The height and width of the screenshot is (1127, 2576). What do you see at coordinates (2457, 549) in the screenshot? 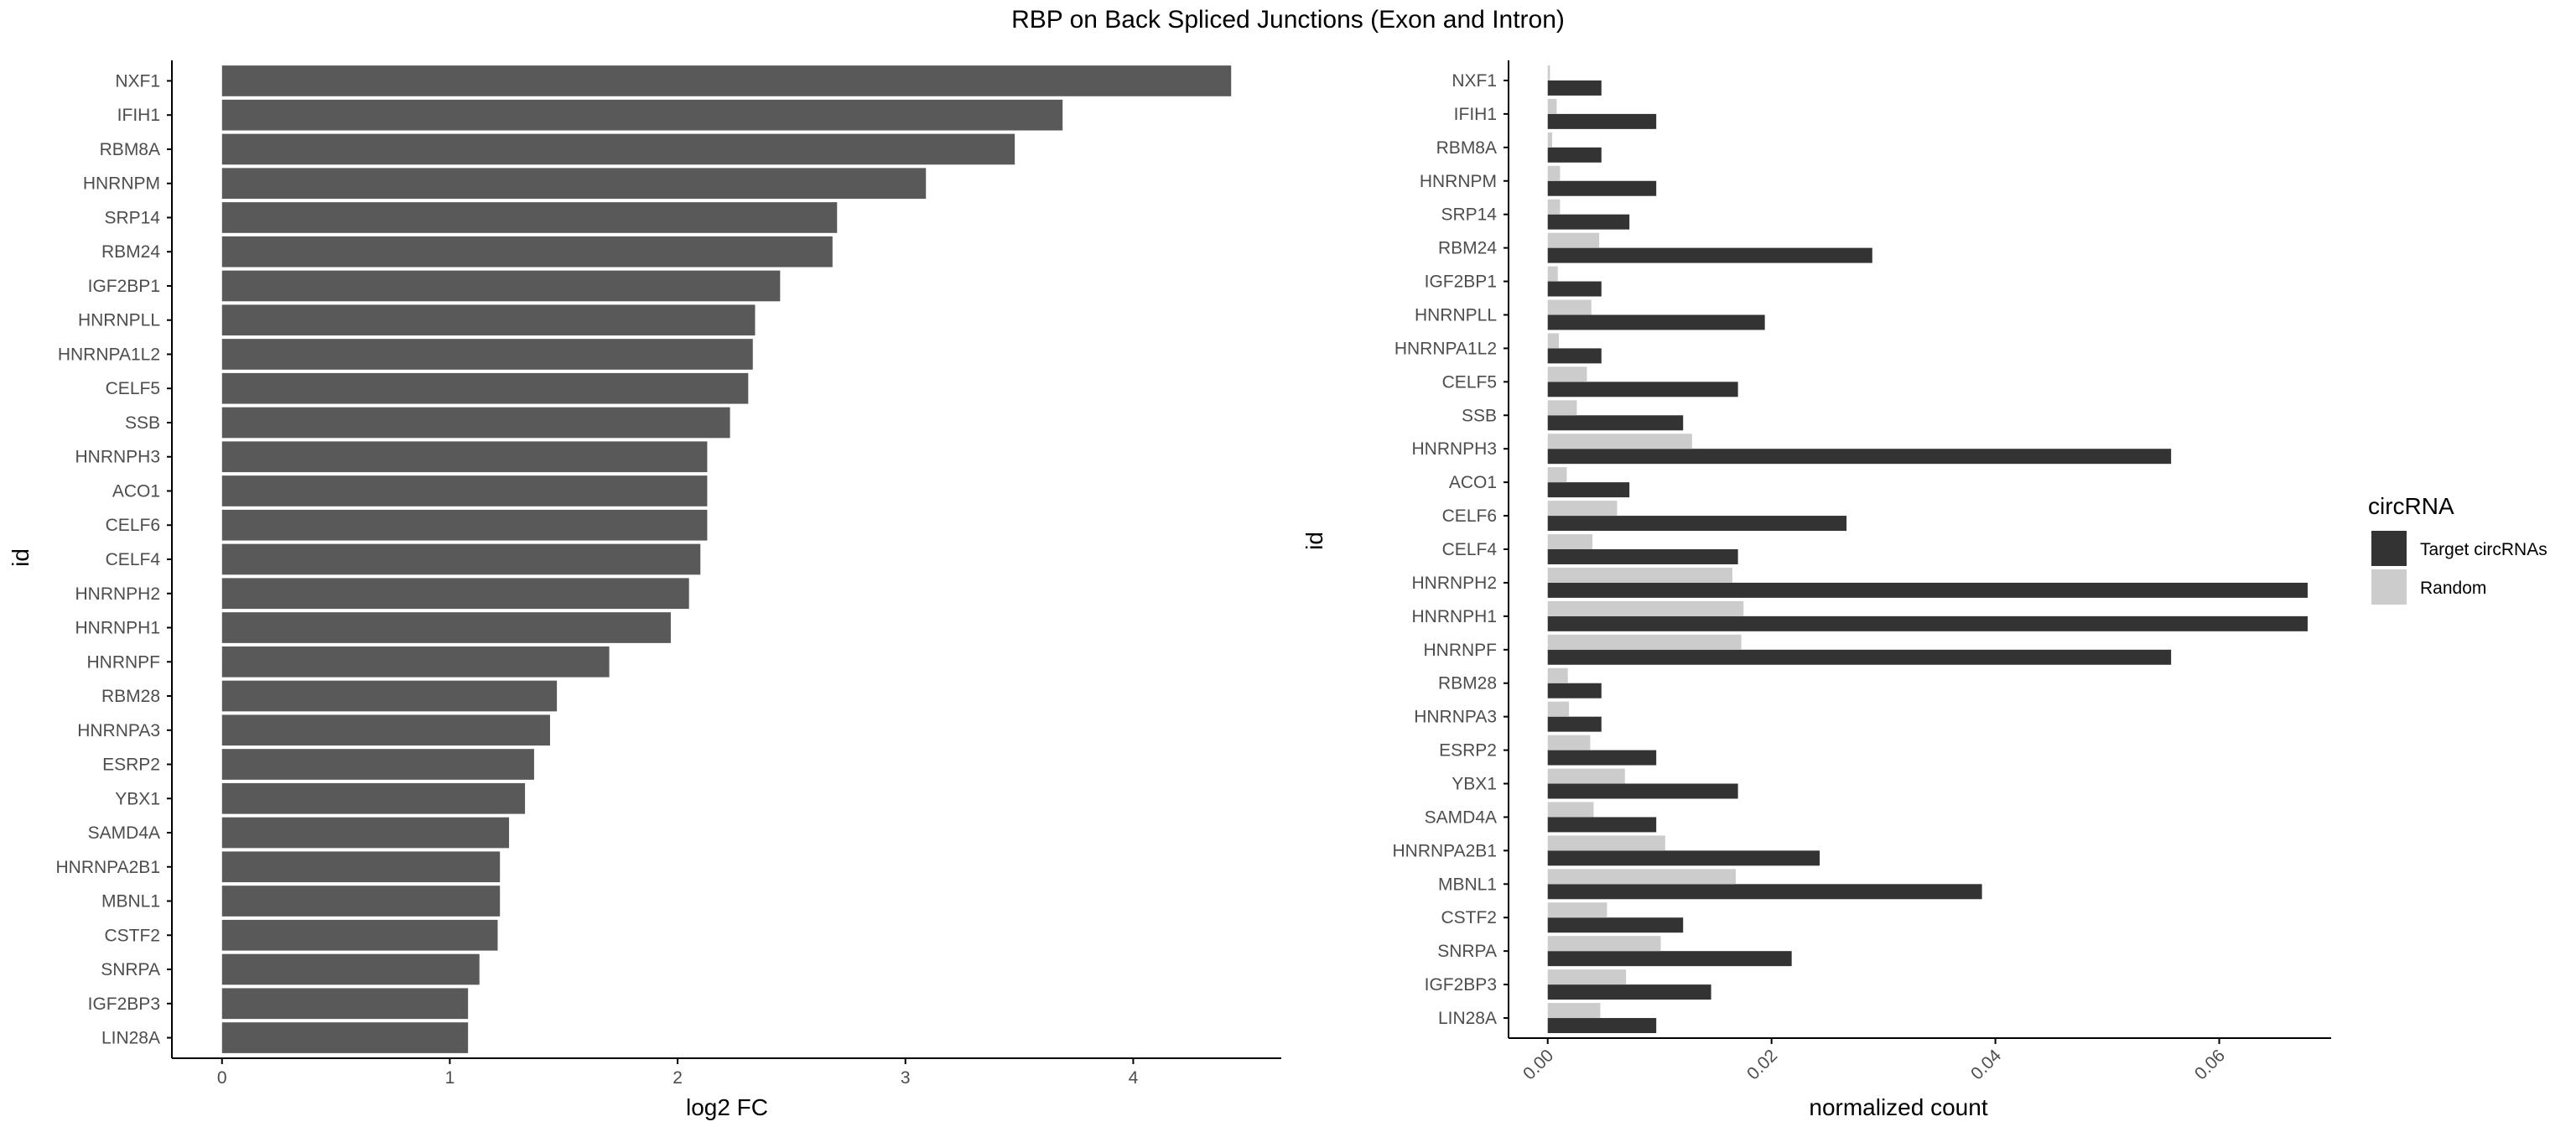
I see `legend: circRNA Target circRNAs Random` at bounding box center [2457, 549].